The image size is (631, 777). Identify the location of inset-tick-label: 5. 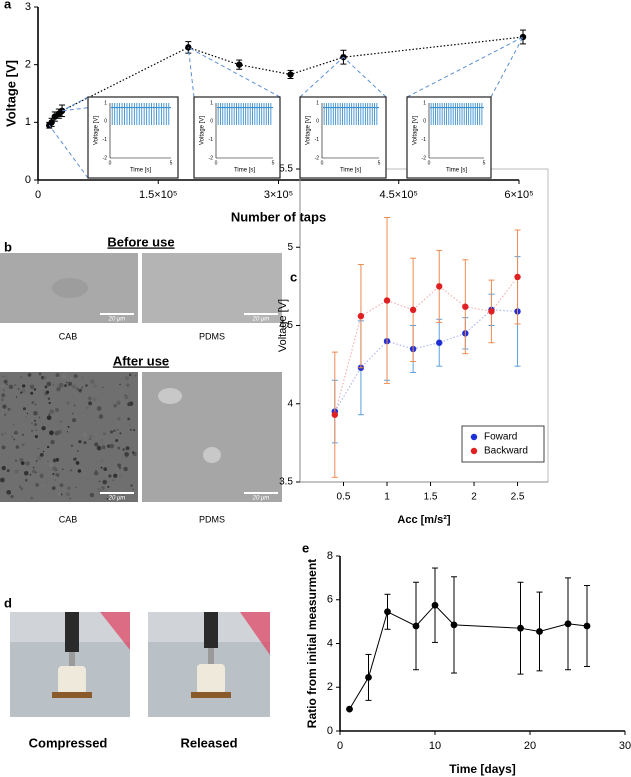
(273, 163).